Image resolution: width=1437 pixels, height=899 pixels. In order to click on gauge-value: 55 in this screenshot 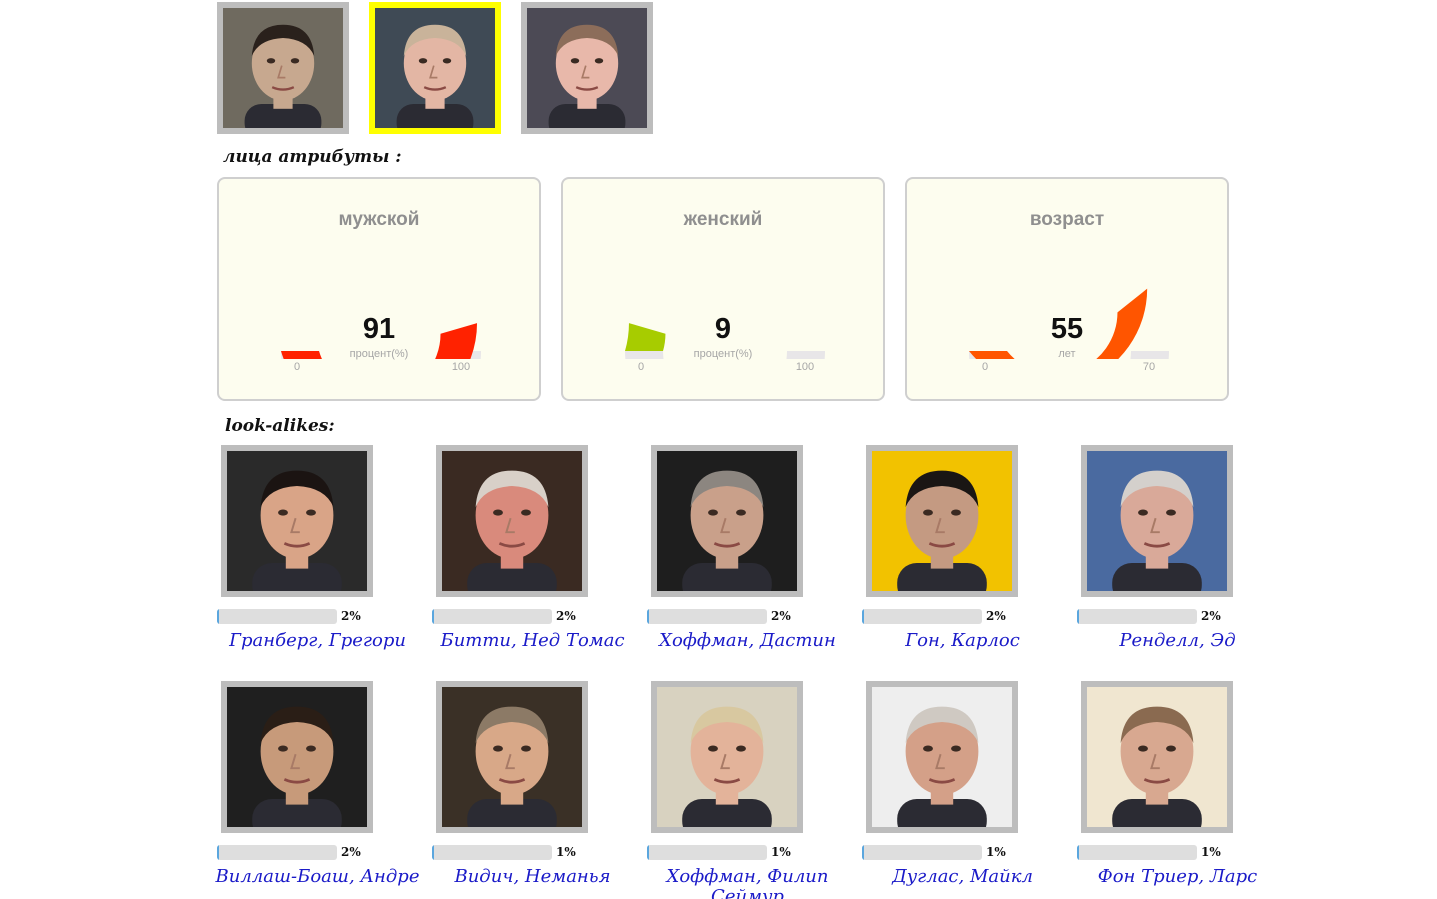, I will do `click(1067, 329)`.